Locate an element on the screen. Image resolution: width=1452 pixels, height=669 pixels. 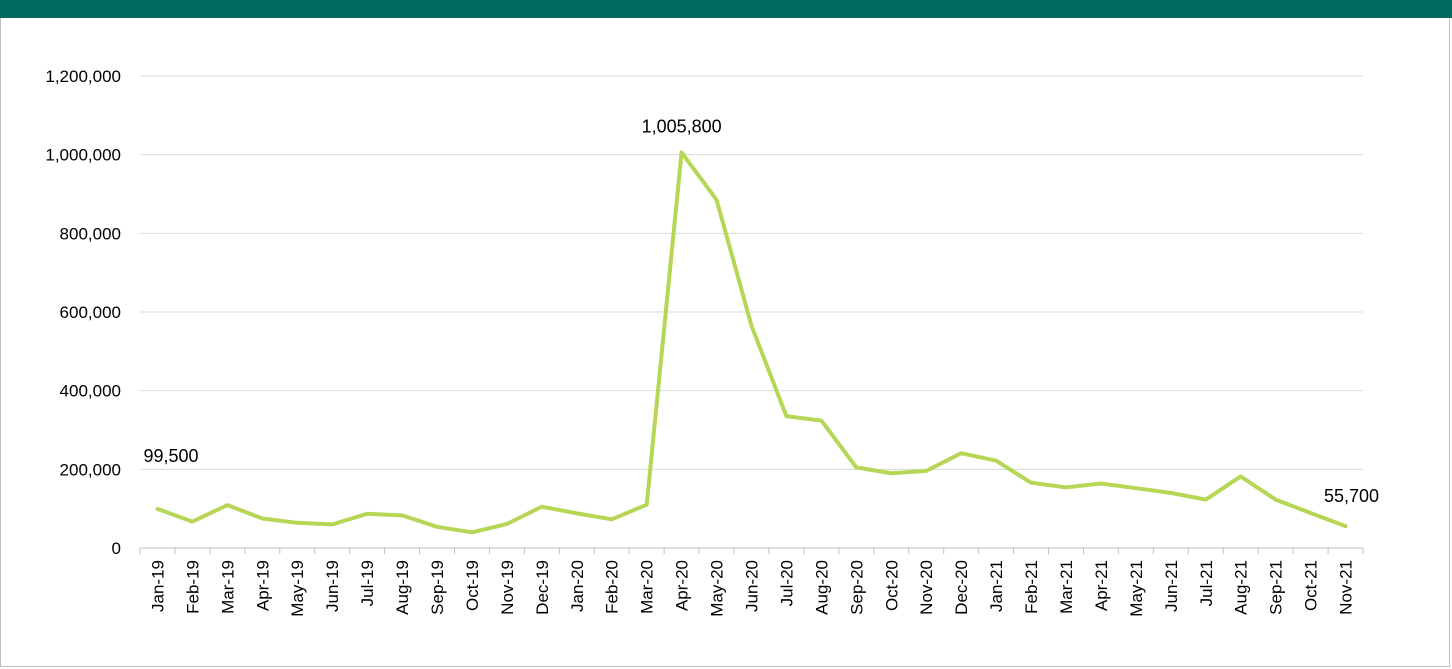
x-tick-label: Dec-19 is located at coordinates (542, 587).